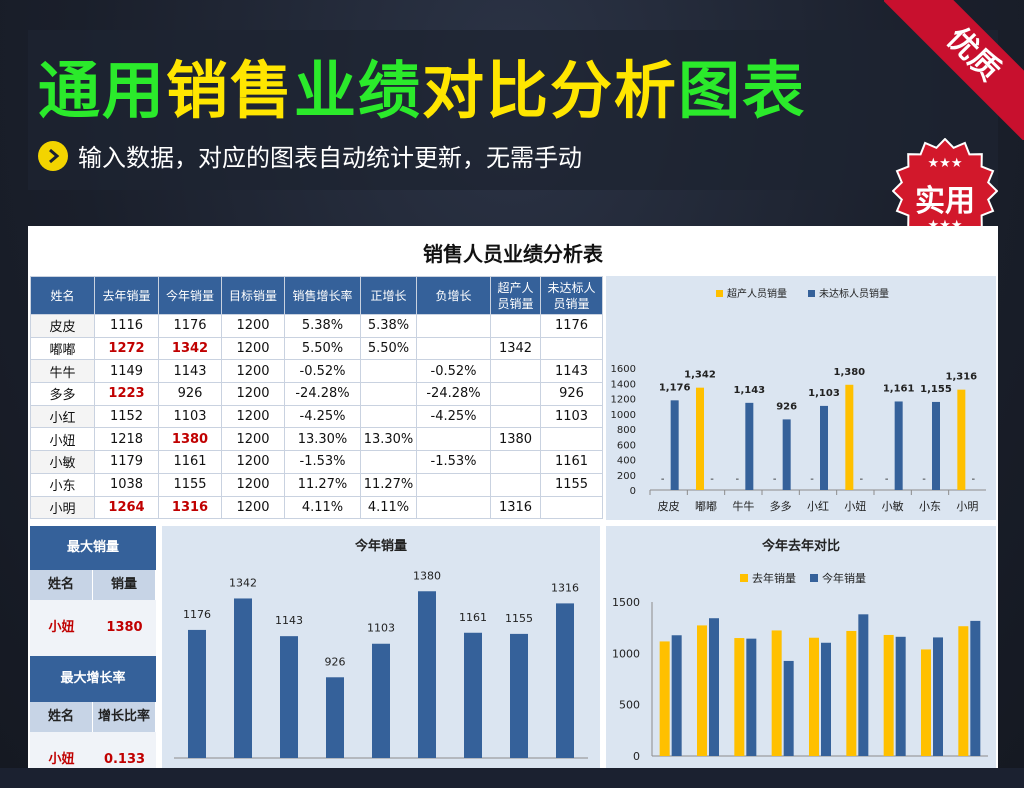 The width and height of the screenshot is (1024, 788). Describe the element at coordinates (801, 647) in the screenshot. I see `chart-compare-panel: 今年去年对比 去年销量 今年销量 0 500 1000 1500` at that location.